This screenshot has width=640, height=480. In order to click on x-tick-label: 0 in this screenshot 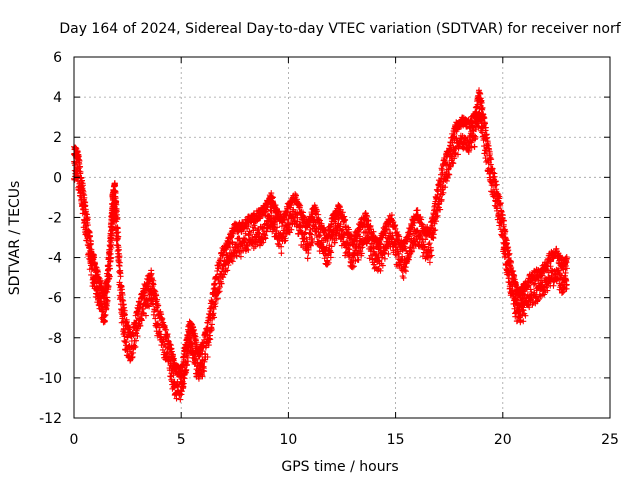, I will do `click(74, 440)`.